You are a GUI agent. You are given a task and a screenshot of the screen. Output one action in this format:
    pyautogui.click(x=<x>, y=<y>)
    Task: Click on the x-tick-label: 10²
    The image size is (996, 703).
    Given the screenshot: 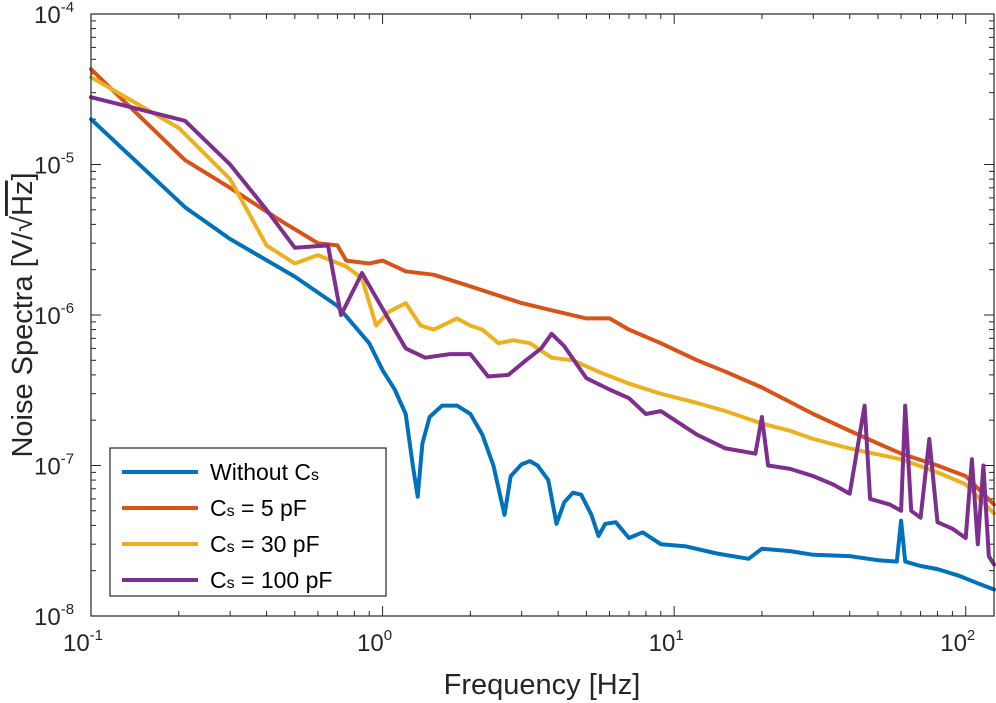 What is the action you would take?
    pyautogui.click(x=957, y=642)
    